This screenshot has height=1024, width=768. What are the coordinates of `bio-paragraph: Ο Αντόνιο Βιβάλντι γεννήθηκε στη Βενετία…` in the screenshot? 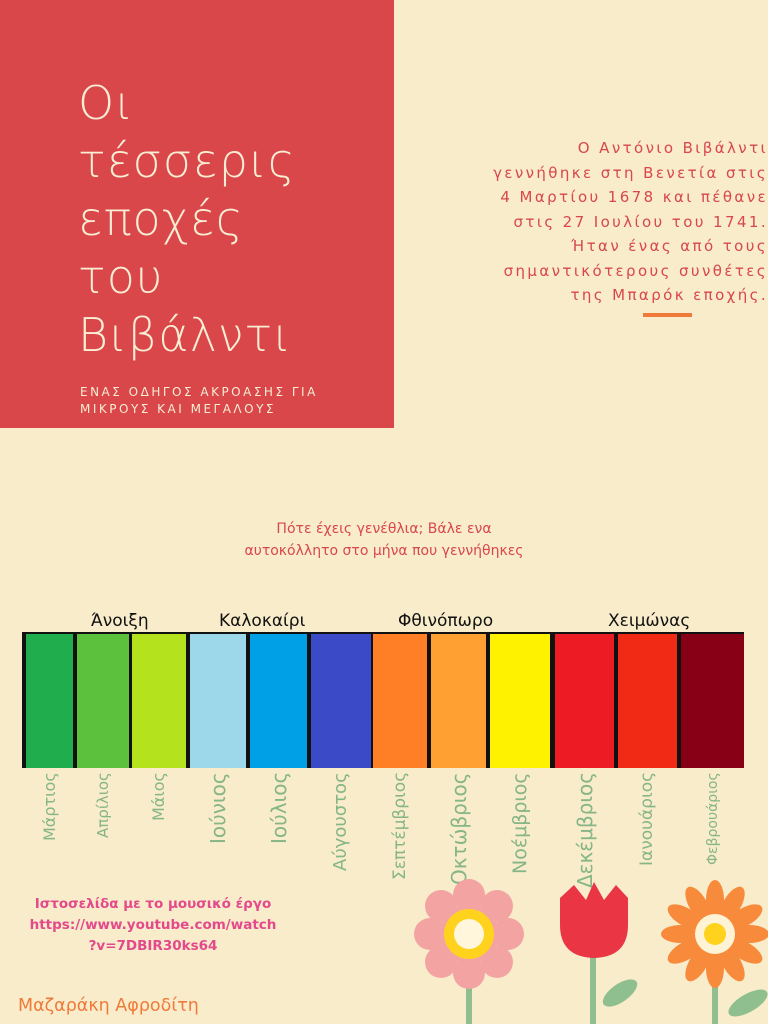 It's located at (578, 222).